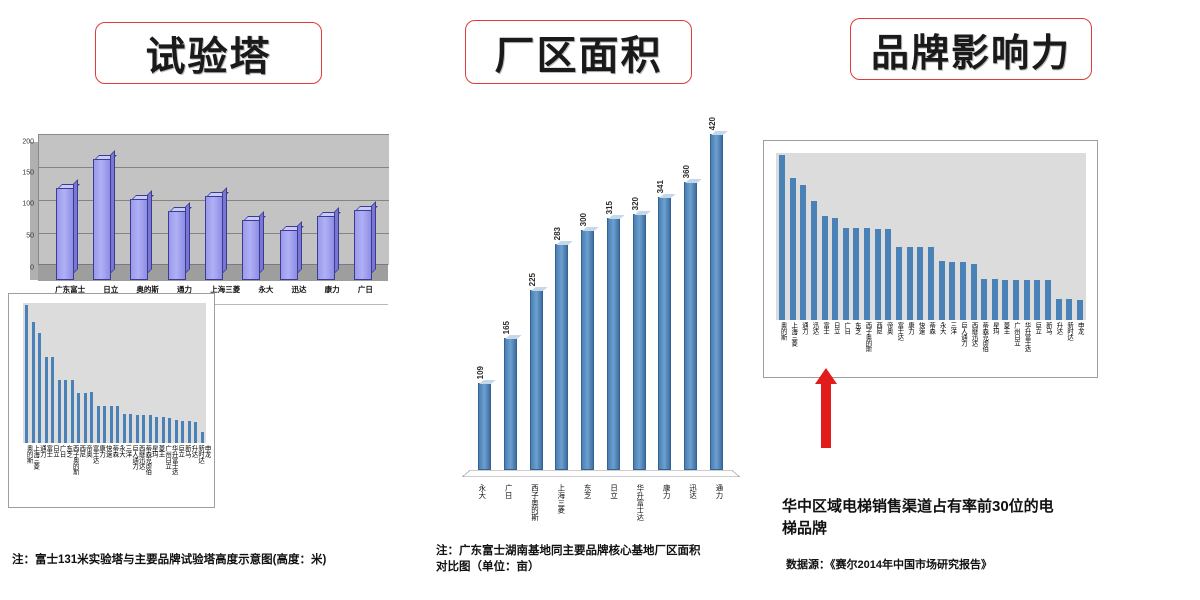  What do you see at coordinates (141, 457) in the screenshot?
I see `chart3-category-label: 西继迅达` at bounding box center [141, 457].